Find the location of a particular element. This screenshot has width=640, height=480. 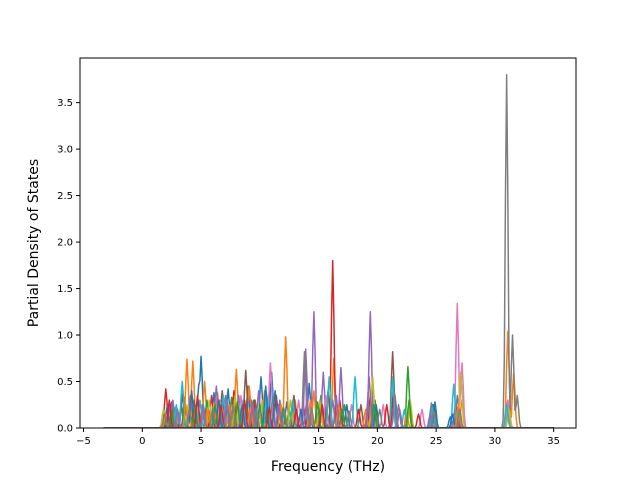

x-tick-label: 20 is located at coordinates (377, 441).